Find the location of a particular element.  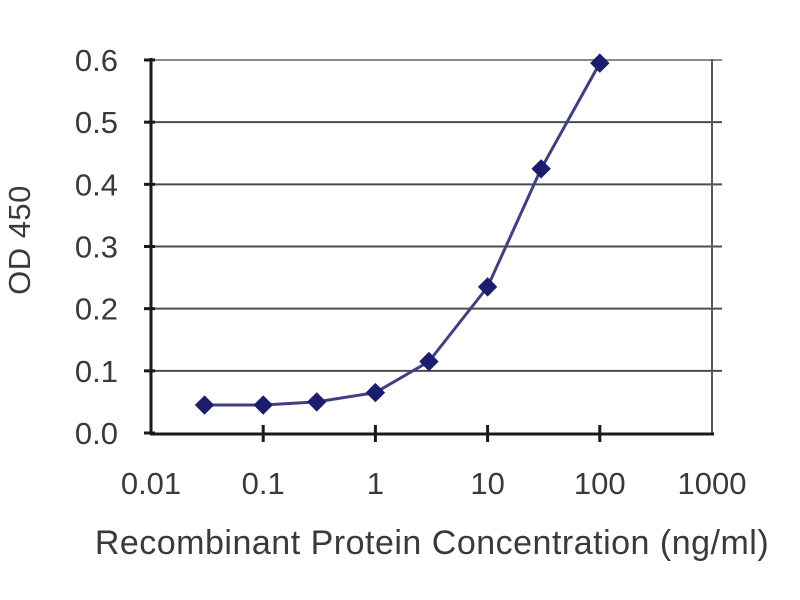

y-tick-label: 0.4 is located at coordinates (96, 184).